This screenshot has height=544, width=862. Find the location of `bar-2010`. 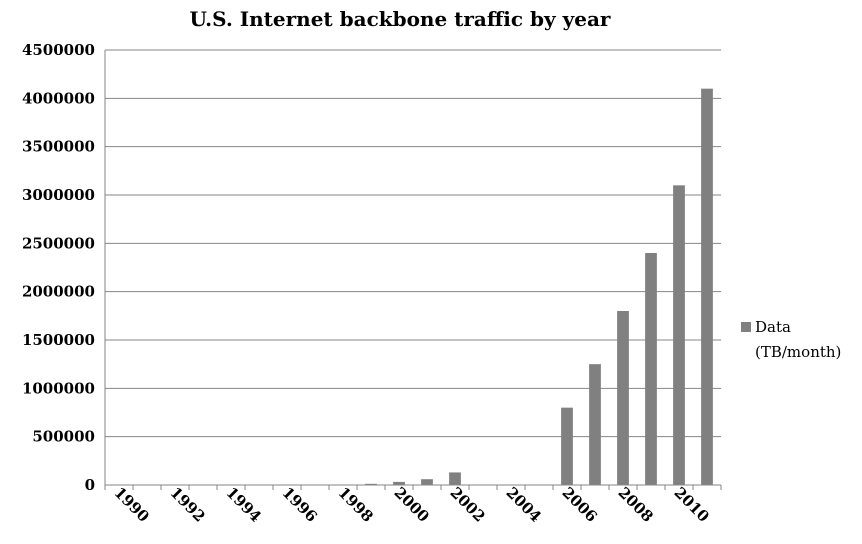

bar-2010 is located at coordinates (679, 335).